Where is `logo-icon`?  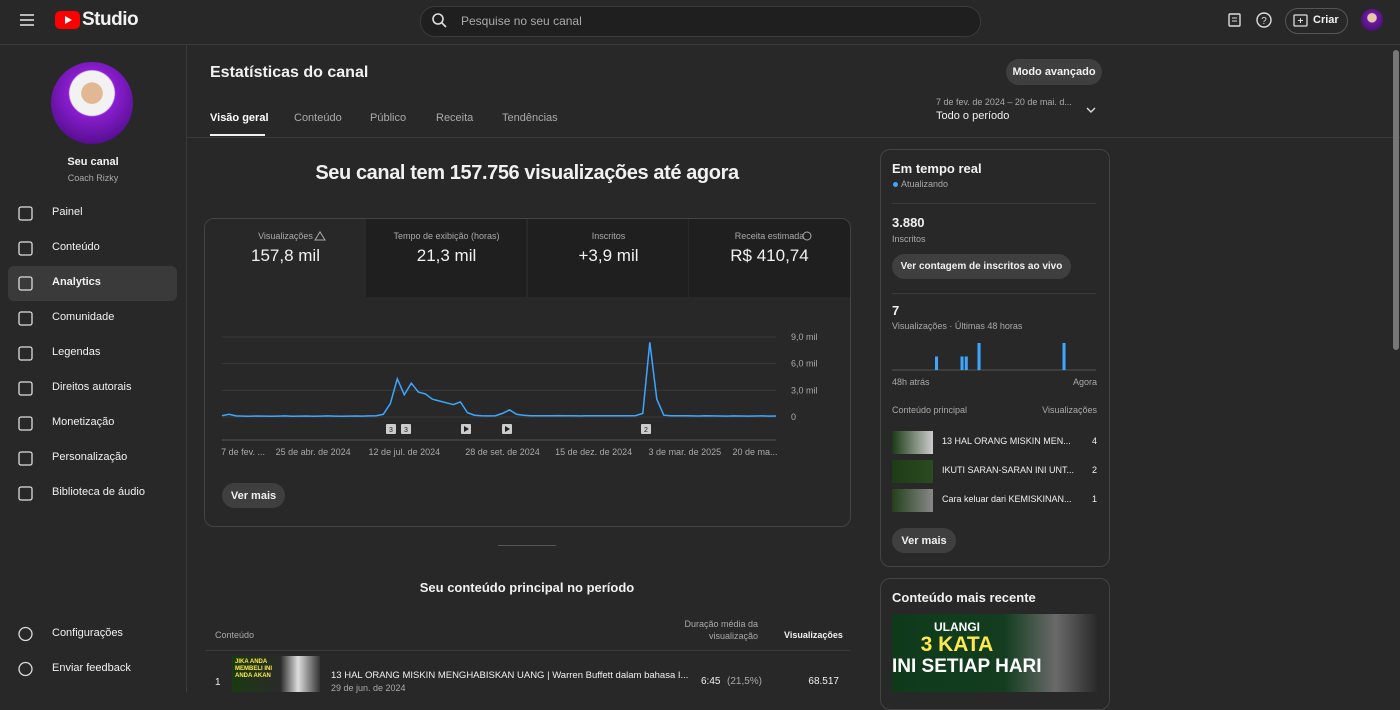
logo-icon is located at coordinates (68, 20).